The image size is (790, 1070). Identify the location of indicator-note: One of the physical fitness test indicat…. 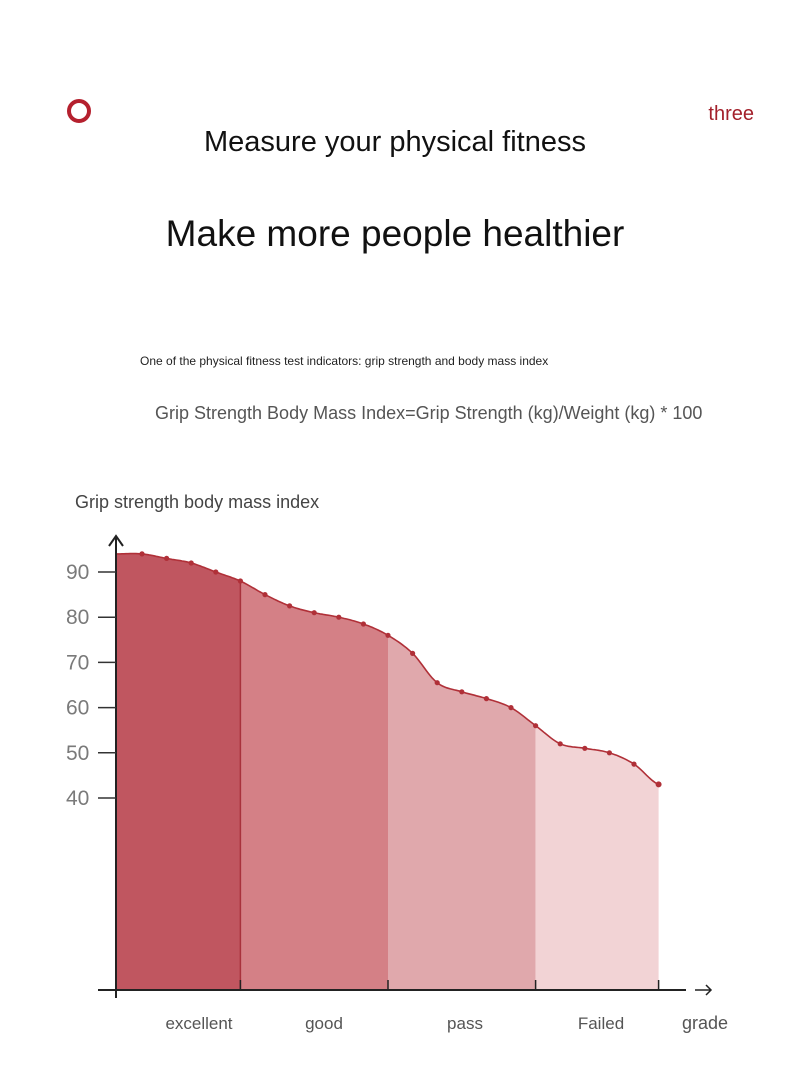
(344, 361).